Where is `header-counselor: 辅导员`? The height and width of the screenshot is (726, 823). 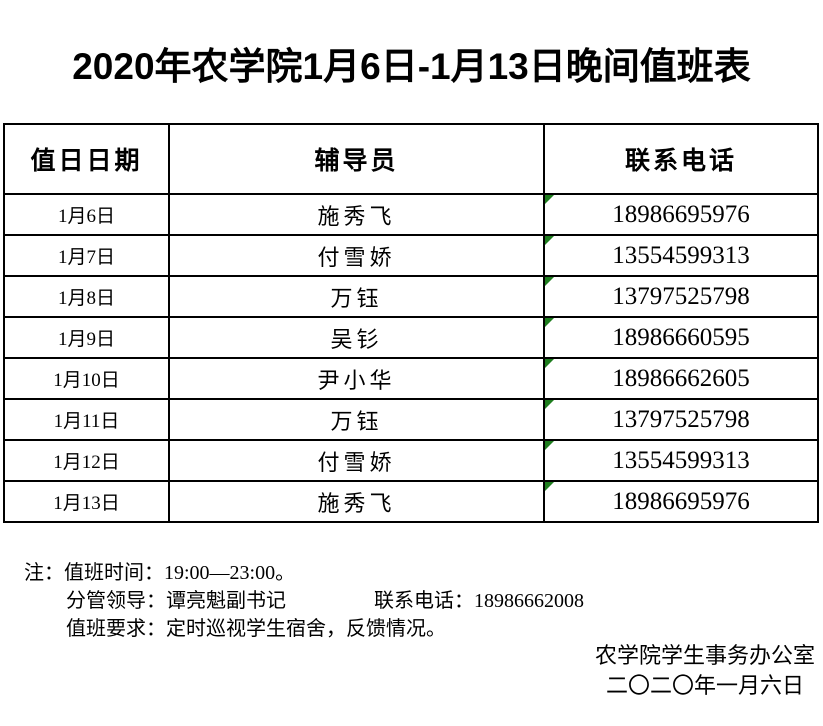
header-counselor: 辅导员 is located at coordinates (356, 159).